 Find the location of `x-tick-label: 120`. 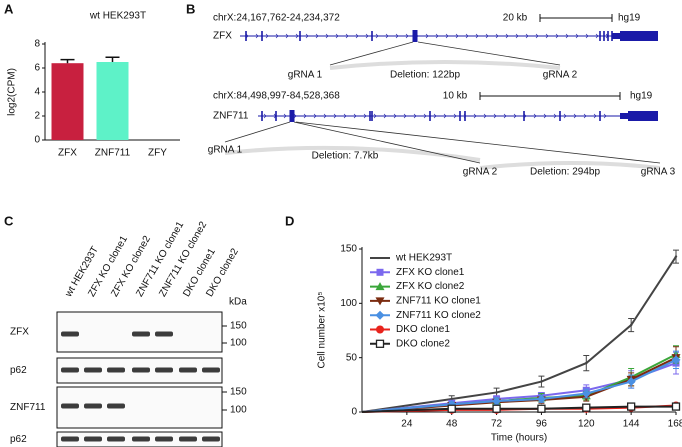

x-tick-label: 120 is located at coordinates (586, 424).